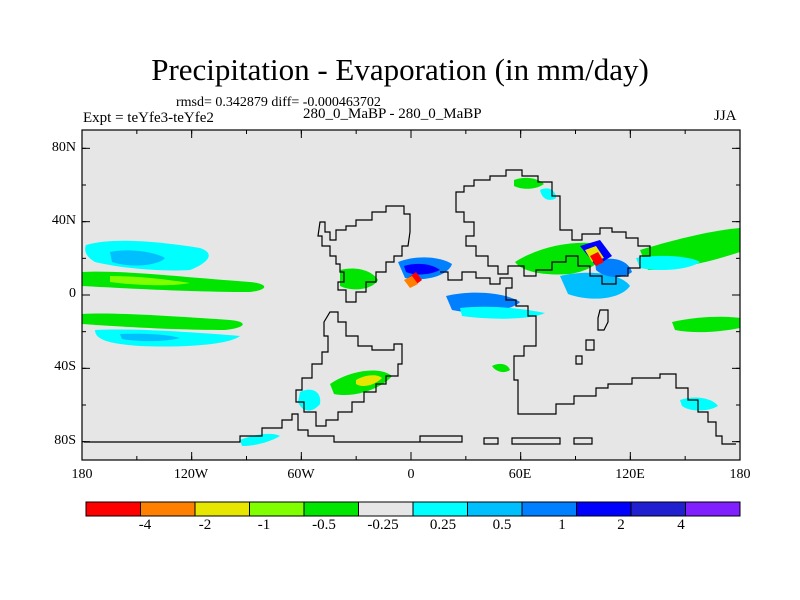  I want to click on lat-tick-label-80s: 80S, so click(65, 440).